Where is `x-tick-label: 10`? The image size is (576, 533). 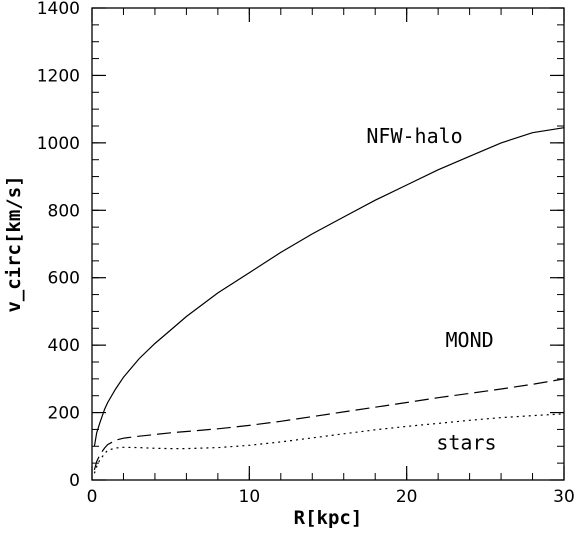 x-tick-label: 10 is located at coordinates (250, 497).